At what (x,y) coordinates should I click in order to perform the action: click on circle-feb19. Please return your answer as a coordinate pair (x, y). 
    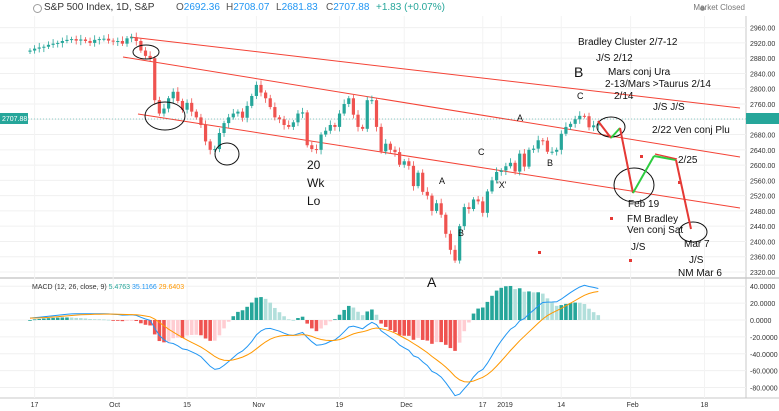
    Looking at the image, I should click on (634, 185).